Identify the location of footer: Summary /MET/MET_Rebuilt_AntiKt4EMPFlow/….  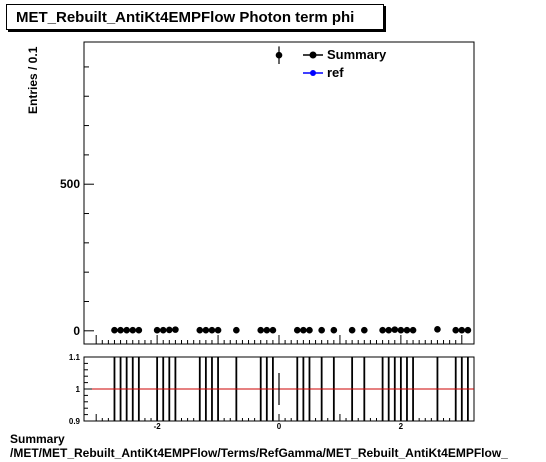
(259, 446).